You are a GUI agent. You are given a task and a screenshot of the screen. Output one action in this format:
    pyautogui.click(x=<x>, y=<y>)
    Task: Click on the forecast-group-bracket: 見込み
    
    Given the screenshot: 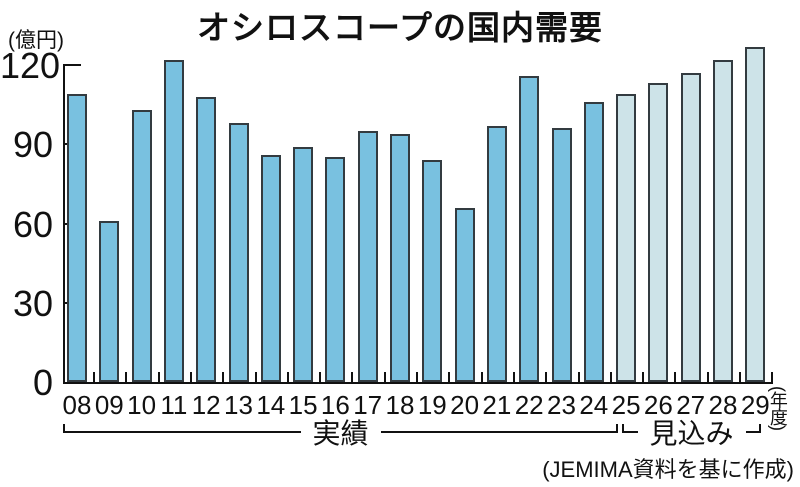 What is the action you would take?
    pyautogui.click(x=691, y=434)
    